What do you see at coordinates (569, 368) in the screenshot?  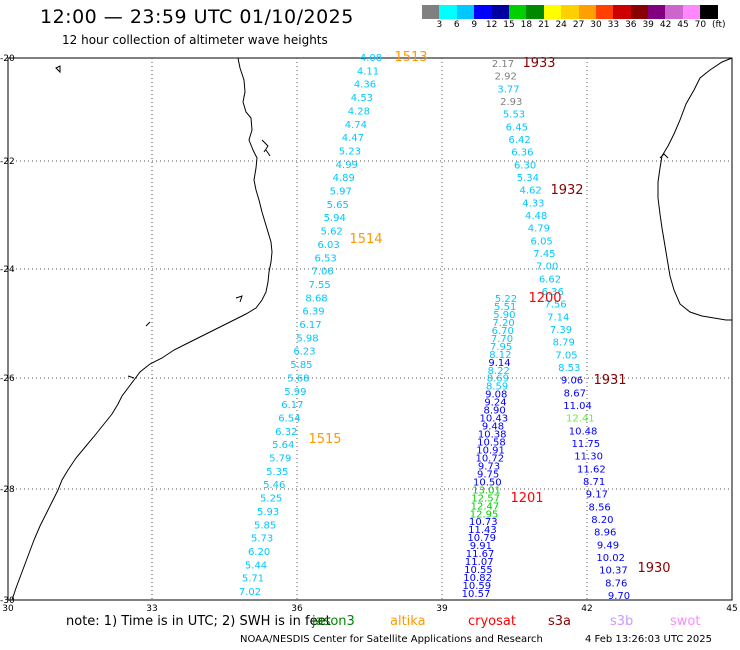 I see `track-1933-value: 8.53` at bounding box center [569, 368].